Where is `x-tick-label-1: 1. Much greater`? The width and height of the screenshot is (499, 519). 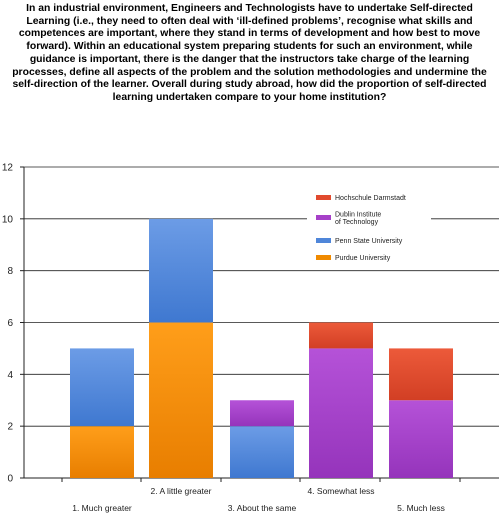
x-tick-label-1: 1. Much greater is located at coordinates (102, 508).